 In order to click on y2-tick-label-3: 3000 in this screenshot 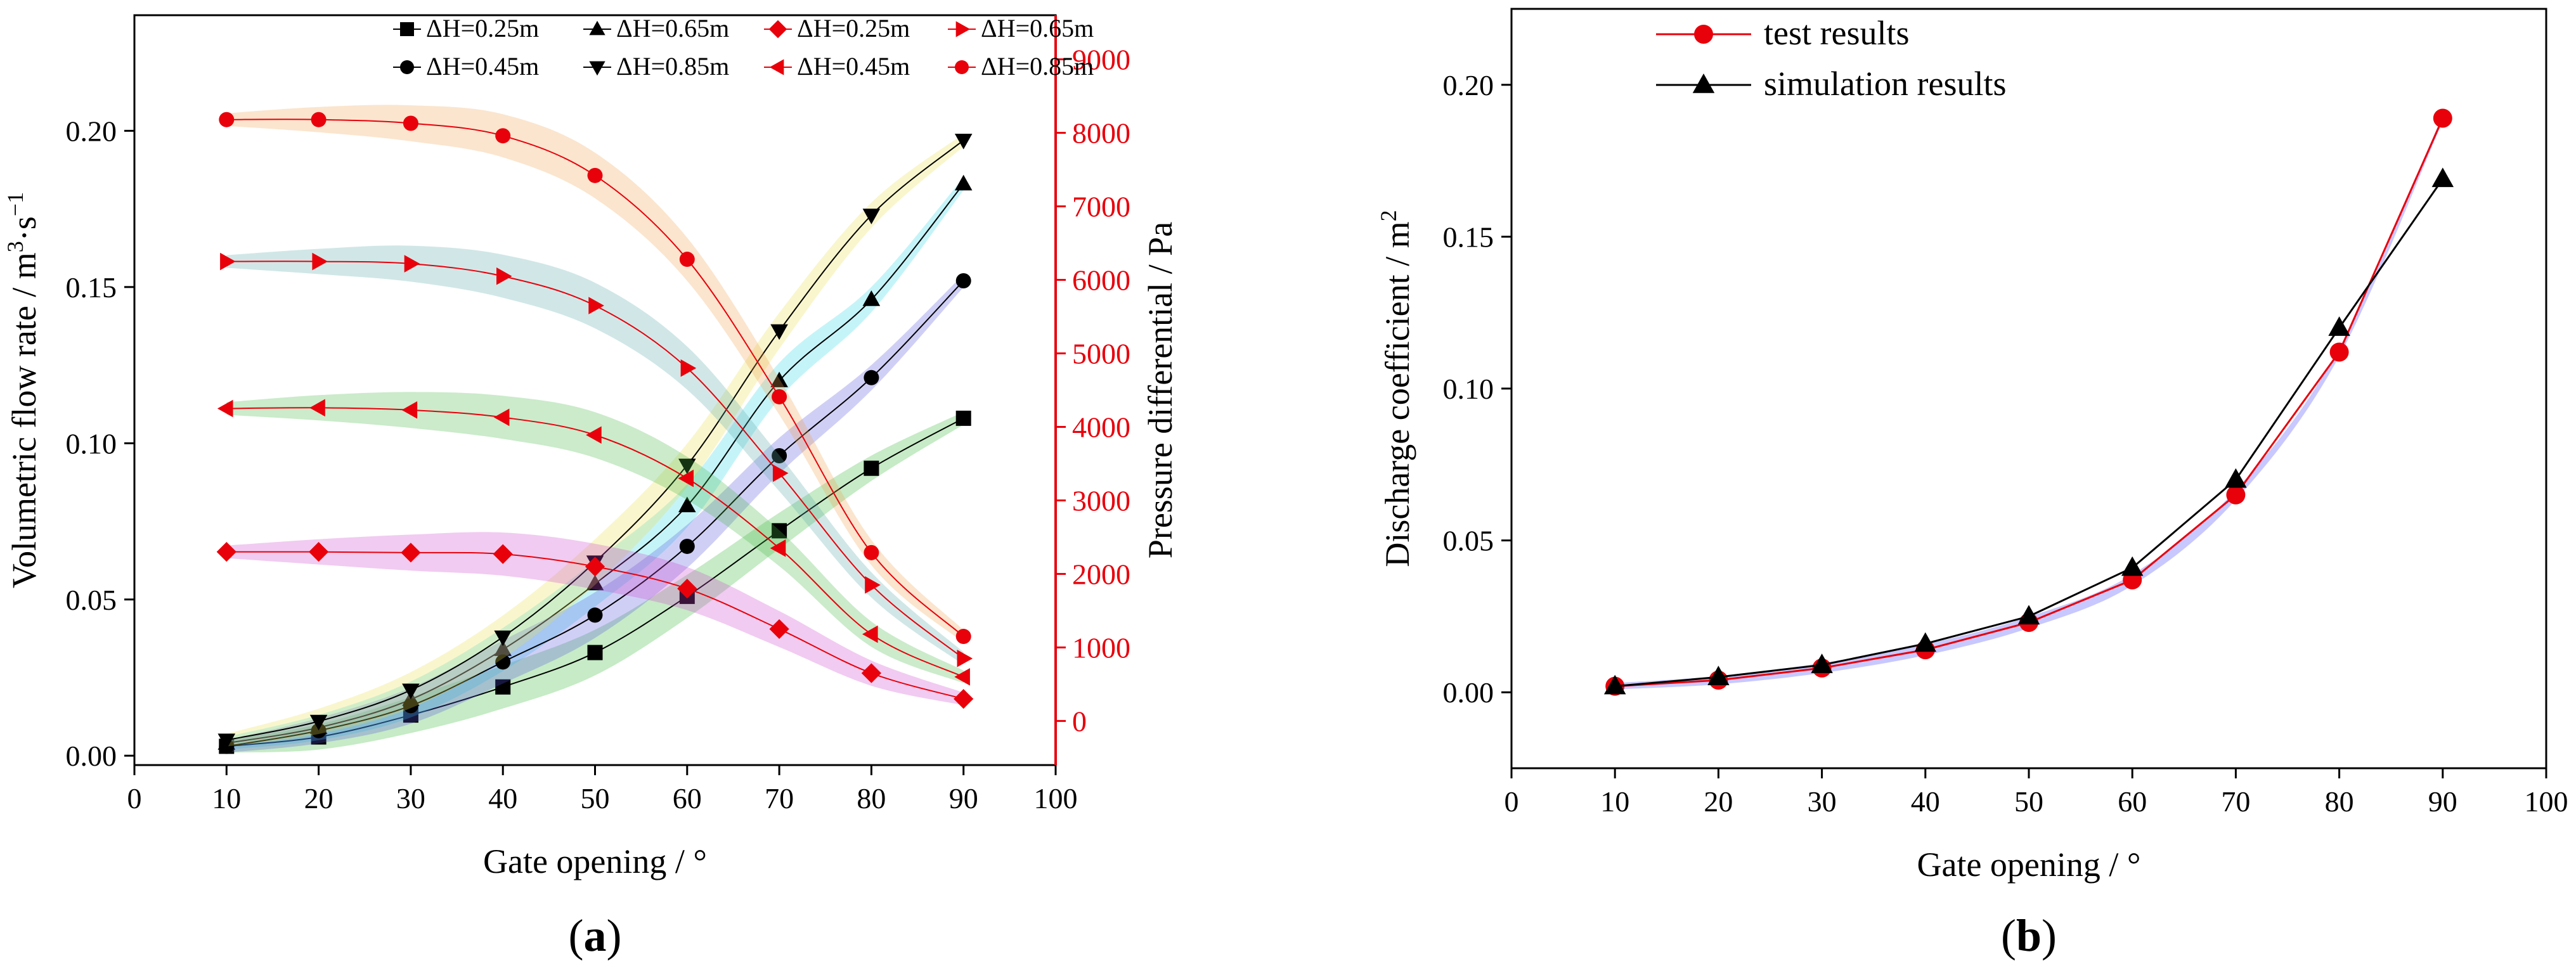, I will do `click(1101, 501)`.